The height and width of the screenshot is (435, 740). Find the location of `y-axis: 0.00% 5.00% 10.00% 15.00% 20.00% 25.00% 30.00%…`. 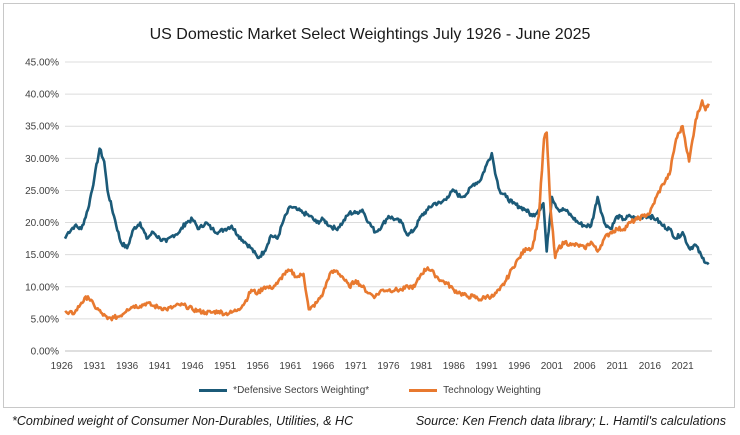

y-axis: 0.00% 5.00% 10.00% 15.00% 20.00% 25.00% 30.00%… is located at coordinates (42, 208).